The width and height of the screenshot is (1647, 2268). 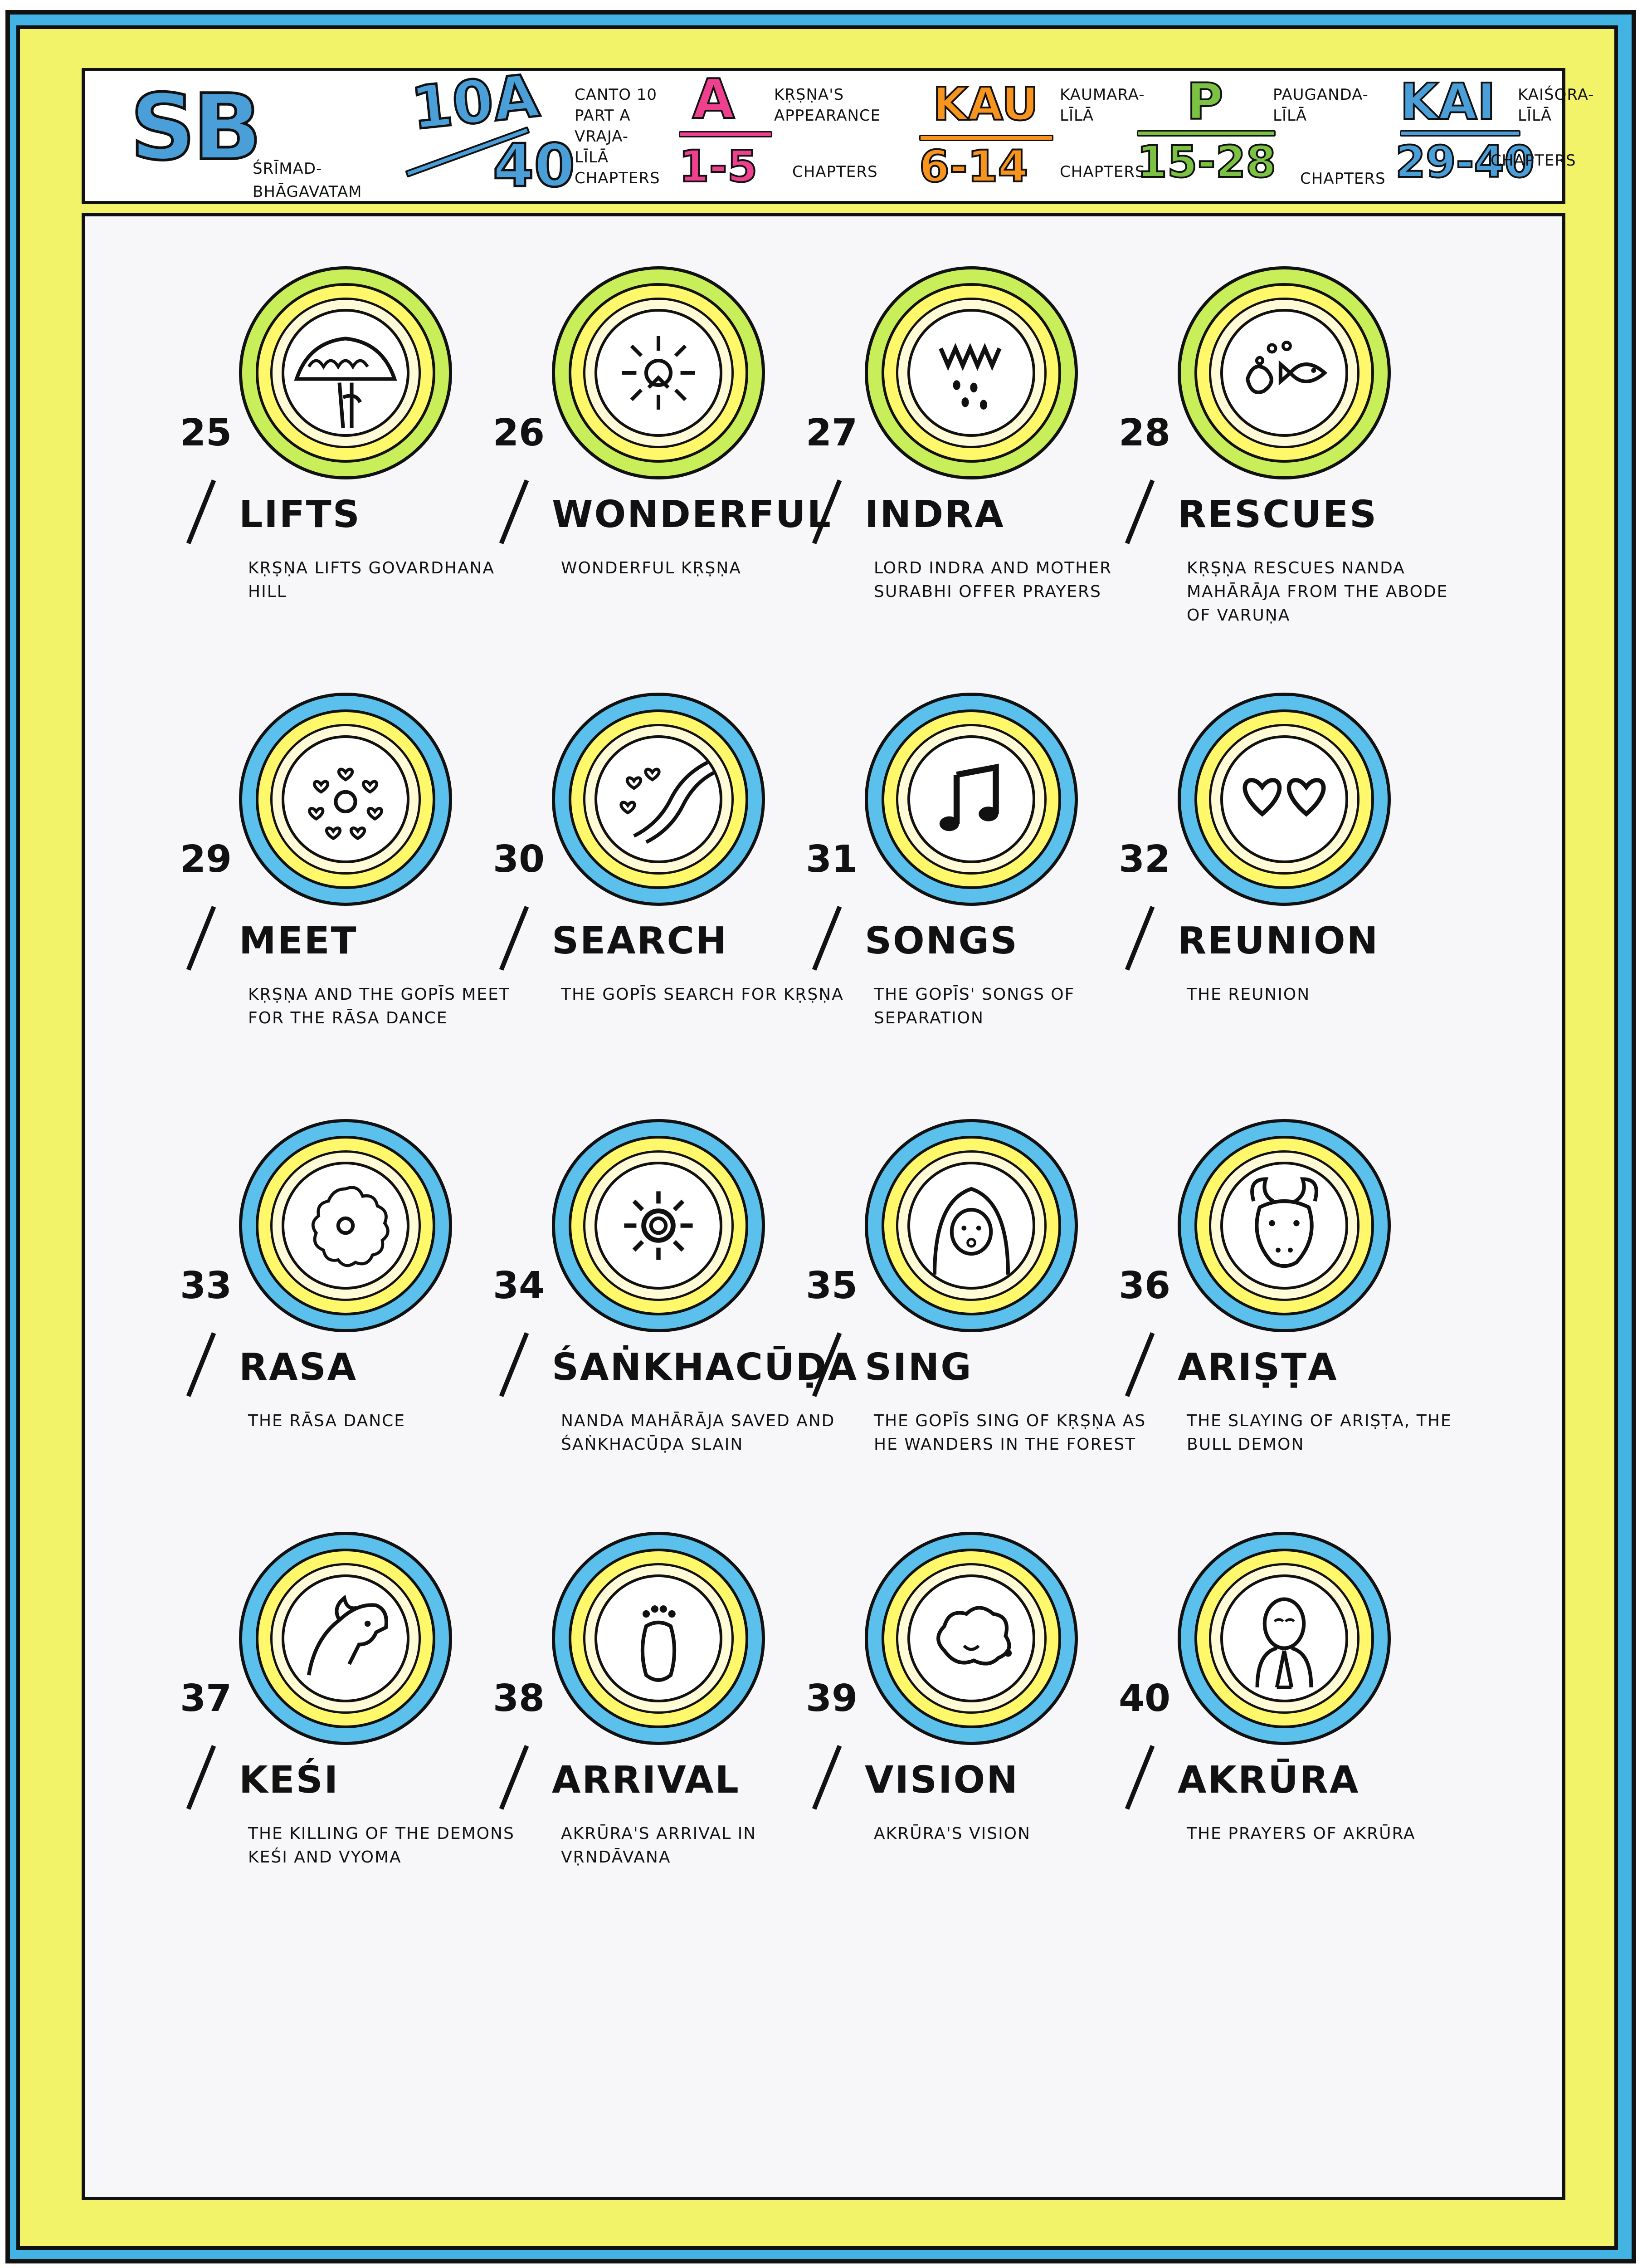 What do you see at coordinates (646, 1781) in the screenshot?
I see `chapter-title: ARRIVAL` at bounding box center [646, 1781].